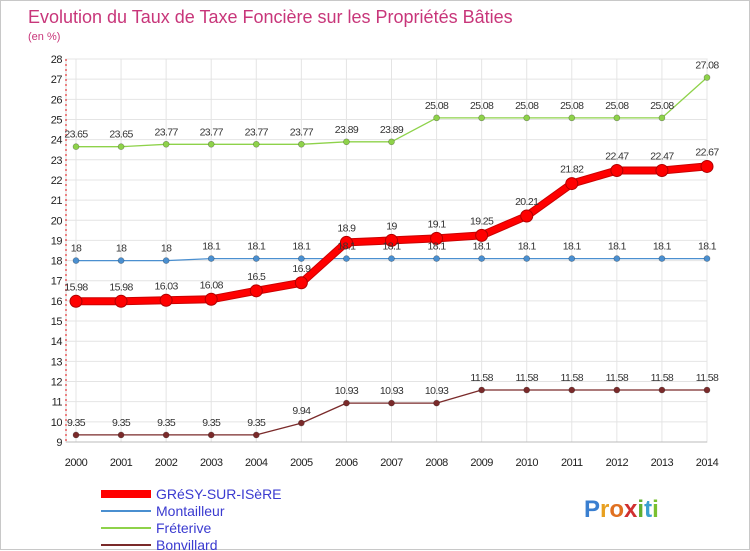 The width and height of the screenshot is (750, 551). Describe the element at coordinates (662, 463) in the screenshot. I see `x-tick-label: 2013` at that location.